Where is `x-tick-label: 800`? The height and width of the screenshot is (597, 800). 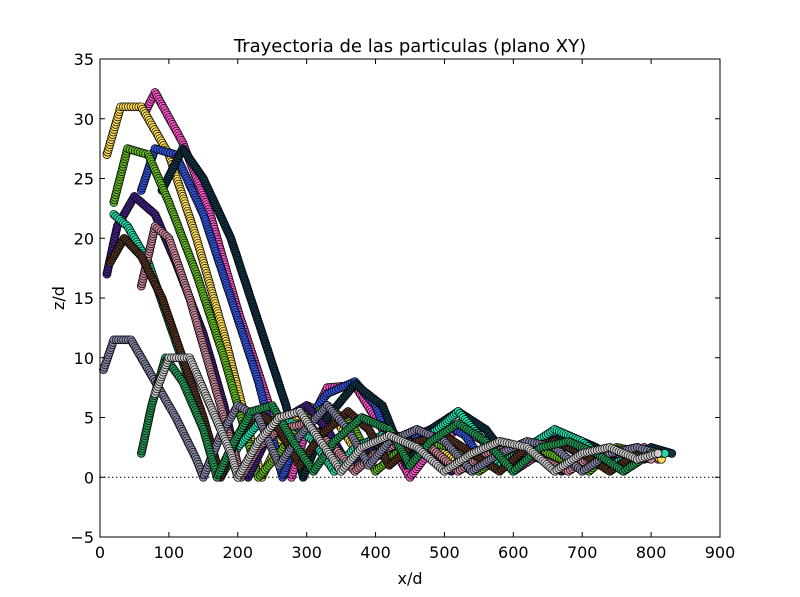 x-tick-label: 800 is located at coordinates (651, 552).